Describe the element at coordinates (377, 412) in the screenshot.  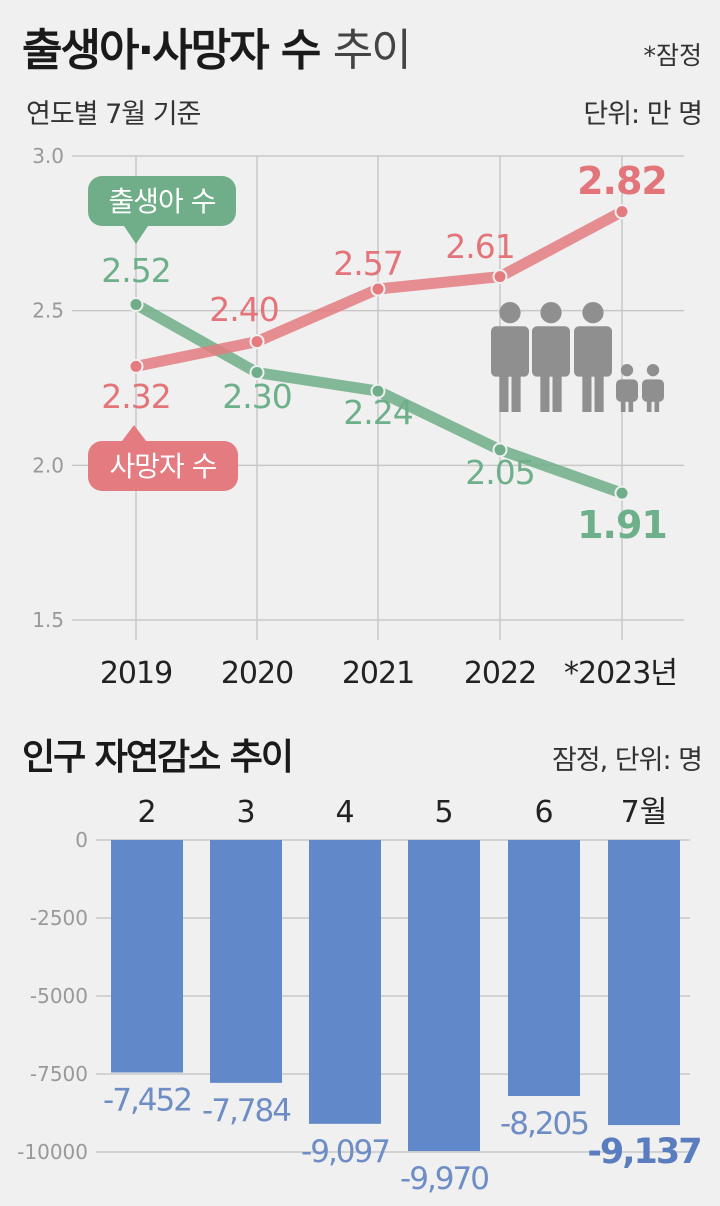
I see `data-label: 2.24` at that location.